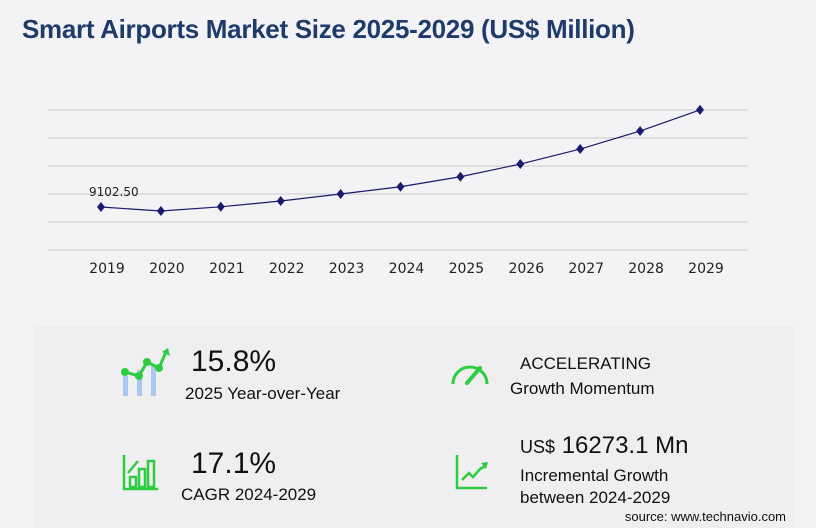  What do you see at coordinates (471, 472) in the screenshot?
I see `trend-up-icon` at bounding box center [471, 472].